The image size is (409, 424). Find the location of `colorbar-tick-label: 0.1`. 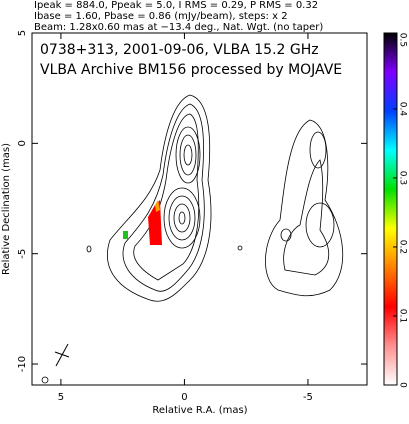

colorbar-tick-label: 0.1 is located at coordinates (403, 316).